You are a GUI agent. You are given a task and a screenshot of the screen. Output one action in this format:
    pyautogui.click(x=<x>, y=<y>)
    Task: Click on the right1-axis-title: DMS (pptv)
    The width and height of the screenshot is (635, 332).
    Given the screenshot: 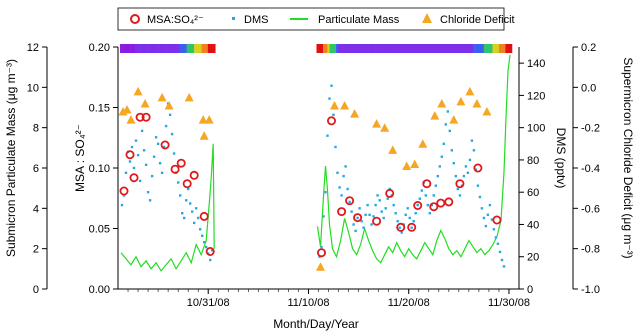 What is the action you would take?
    pyautogui.click(x=561, y=158)
    